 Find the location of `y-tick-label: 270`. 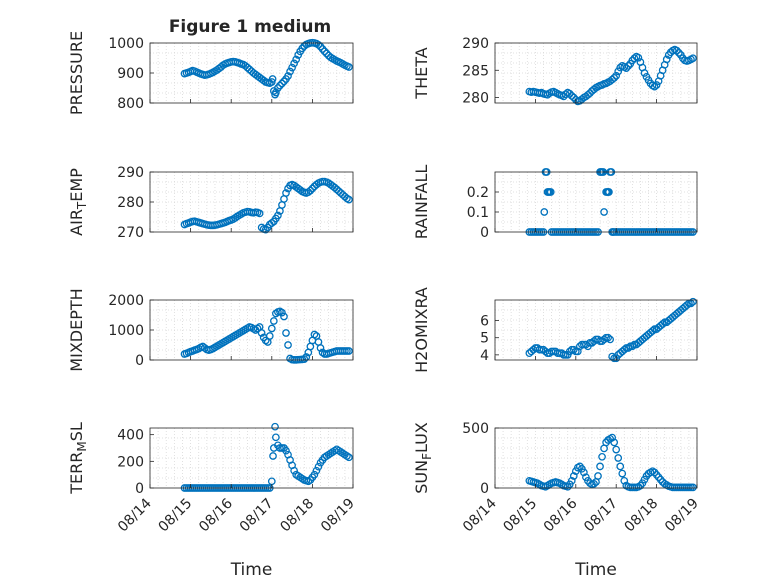

y-tick-label: 270 is located at coordinates (130, 233).